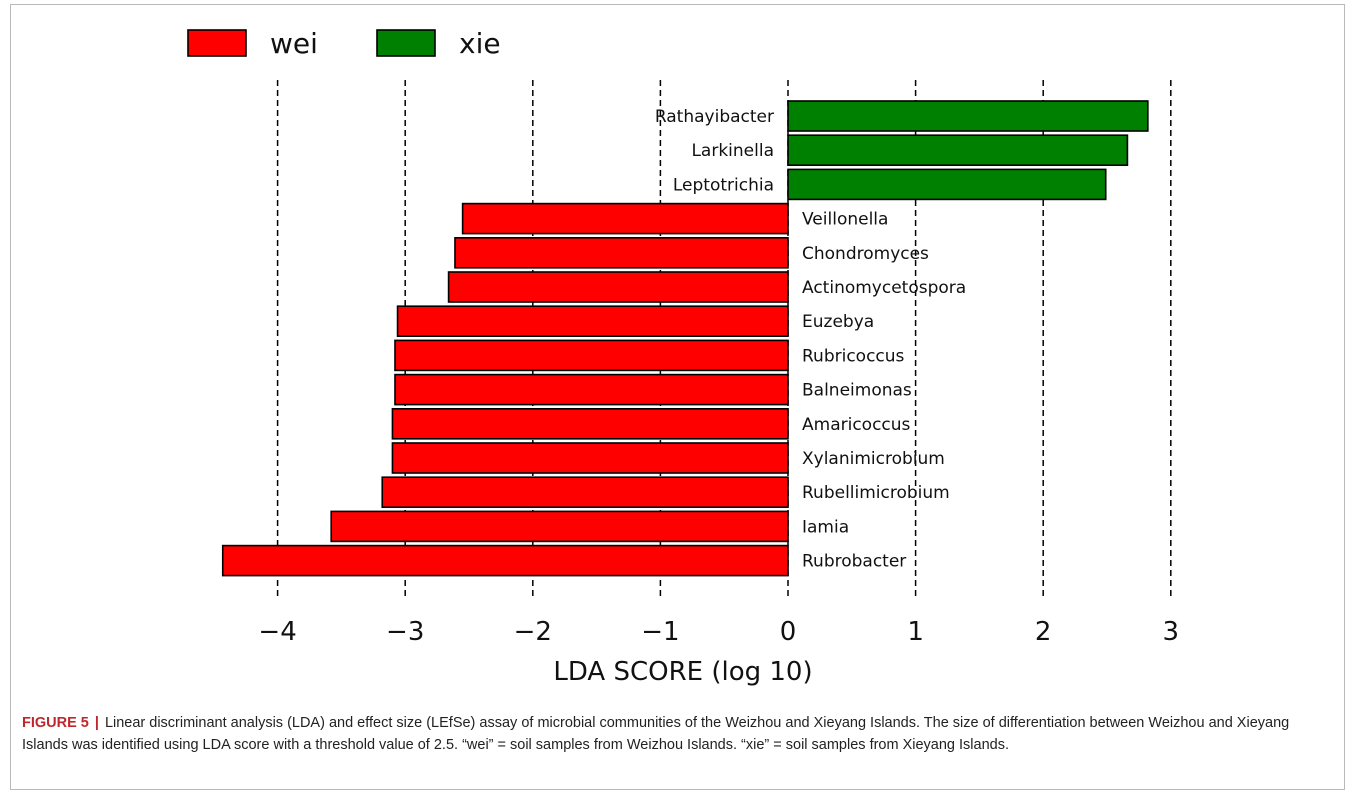  What do you see at coordinates (857, 391) in the screenshot?
I see `category-label: Balneimonas` at bounding box center [857, 391].